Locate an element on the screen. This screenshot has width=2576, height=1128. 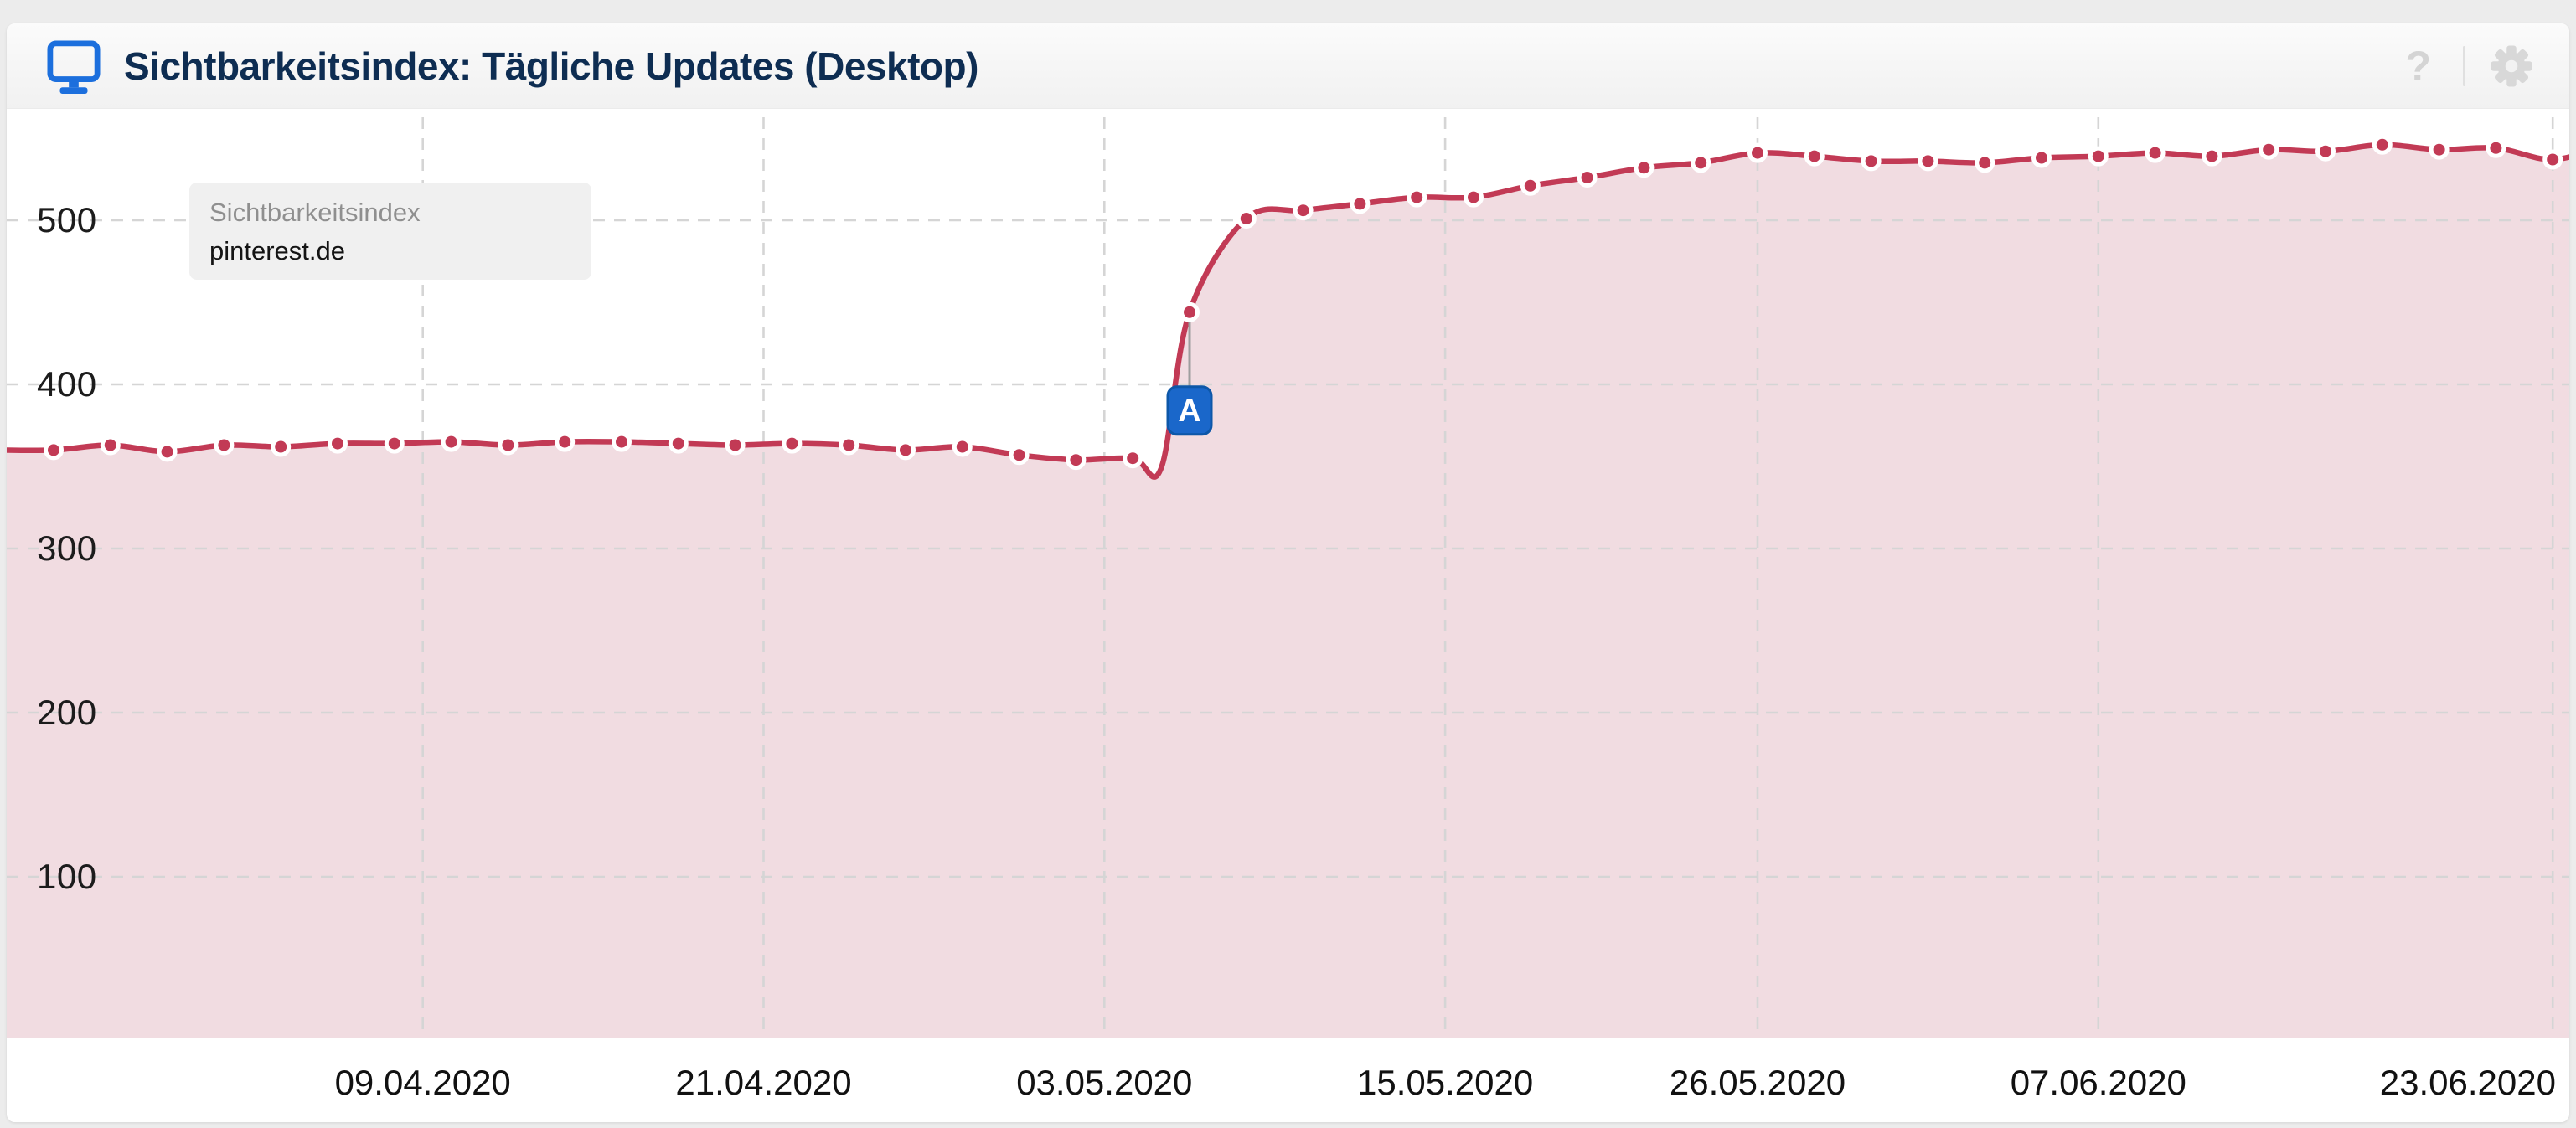
help-icon: ? is located at coordinates (2418, 66).